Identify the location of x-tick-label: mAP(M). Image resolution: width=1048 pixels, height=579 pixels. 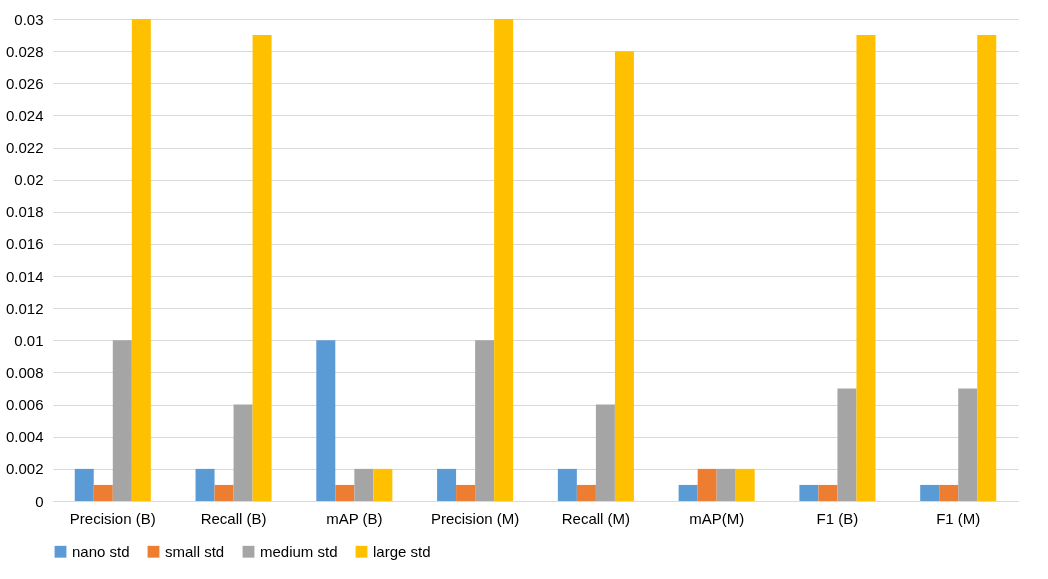
(717, 518).